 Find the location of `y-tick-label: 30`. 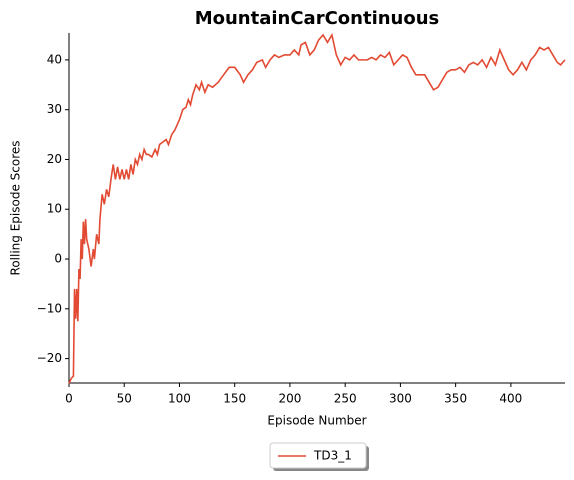

y-tick-label: 30 is located at coordinates (54, 109).